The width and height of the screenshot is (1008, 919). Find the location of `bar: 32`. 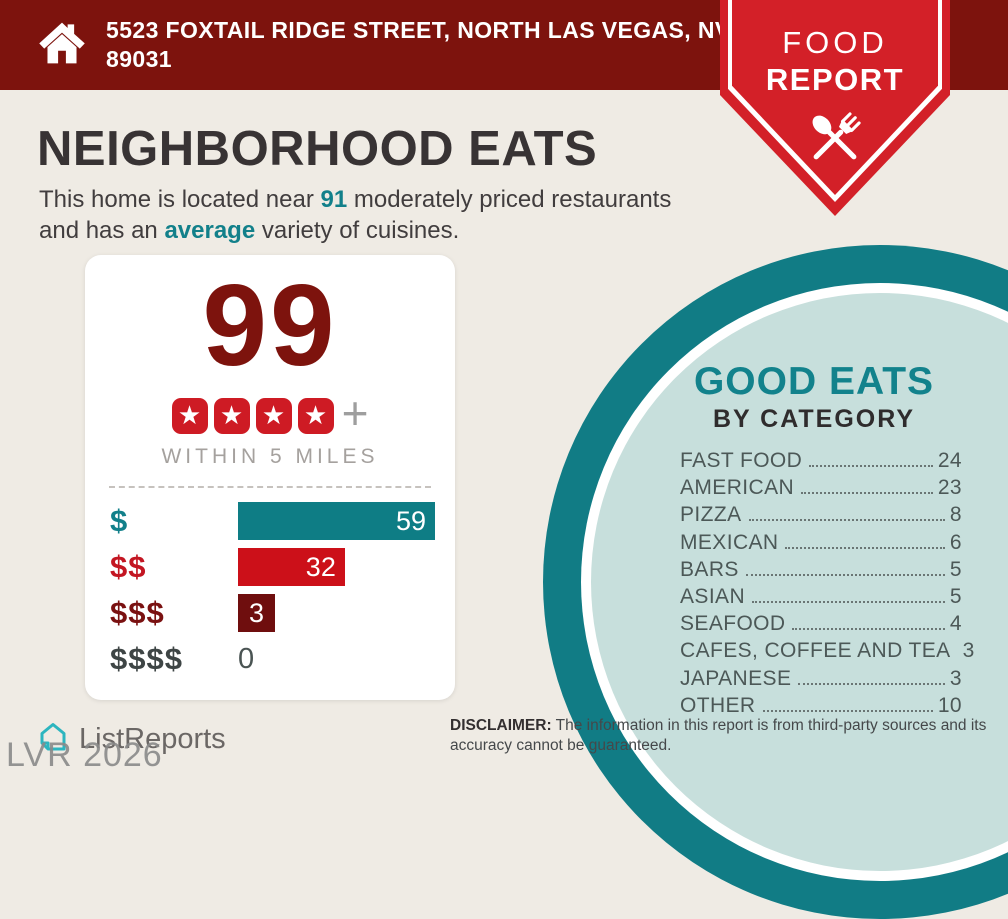

bar: 32 is located at coordinates (291, 567).